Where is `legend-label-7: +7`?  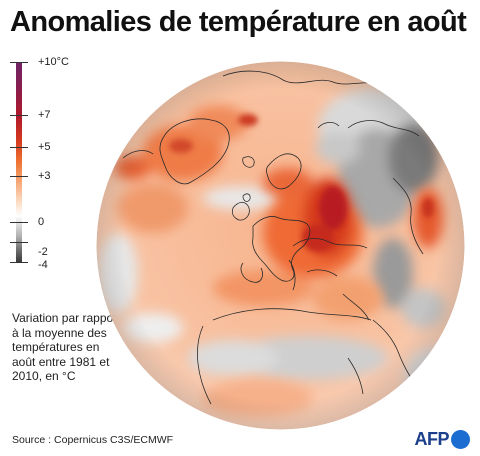
legend-label-7: +7 is located at coordinates (44, 115).